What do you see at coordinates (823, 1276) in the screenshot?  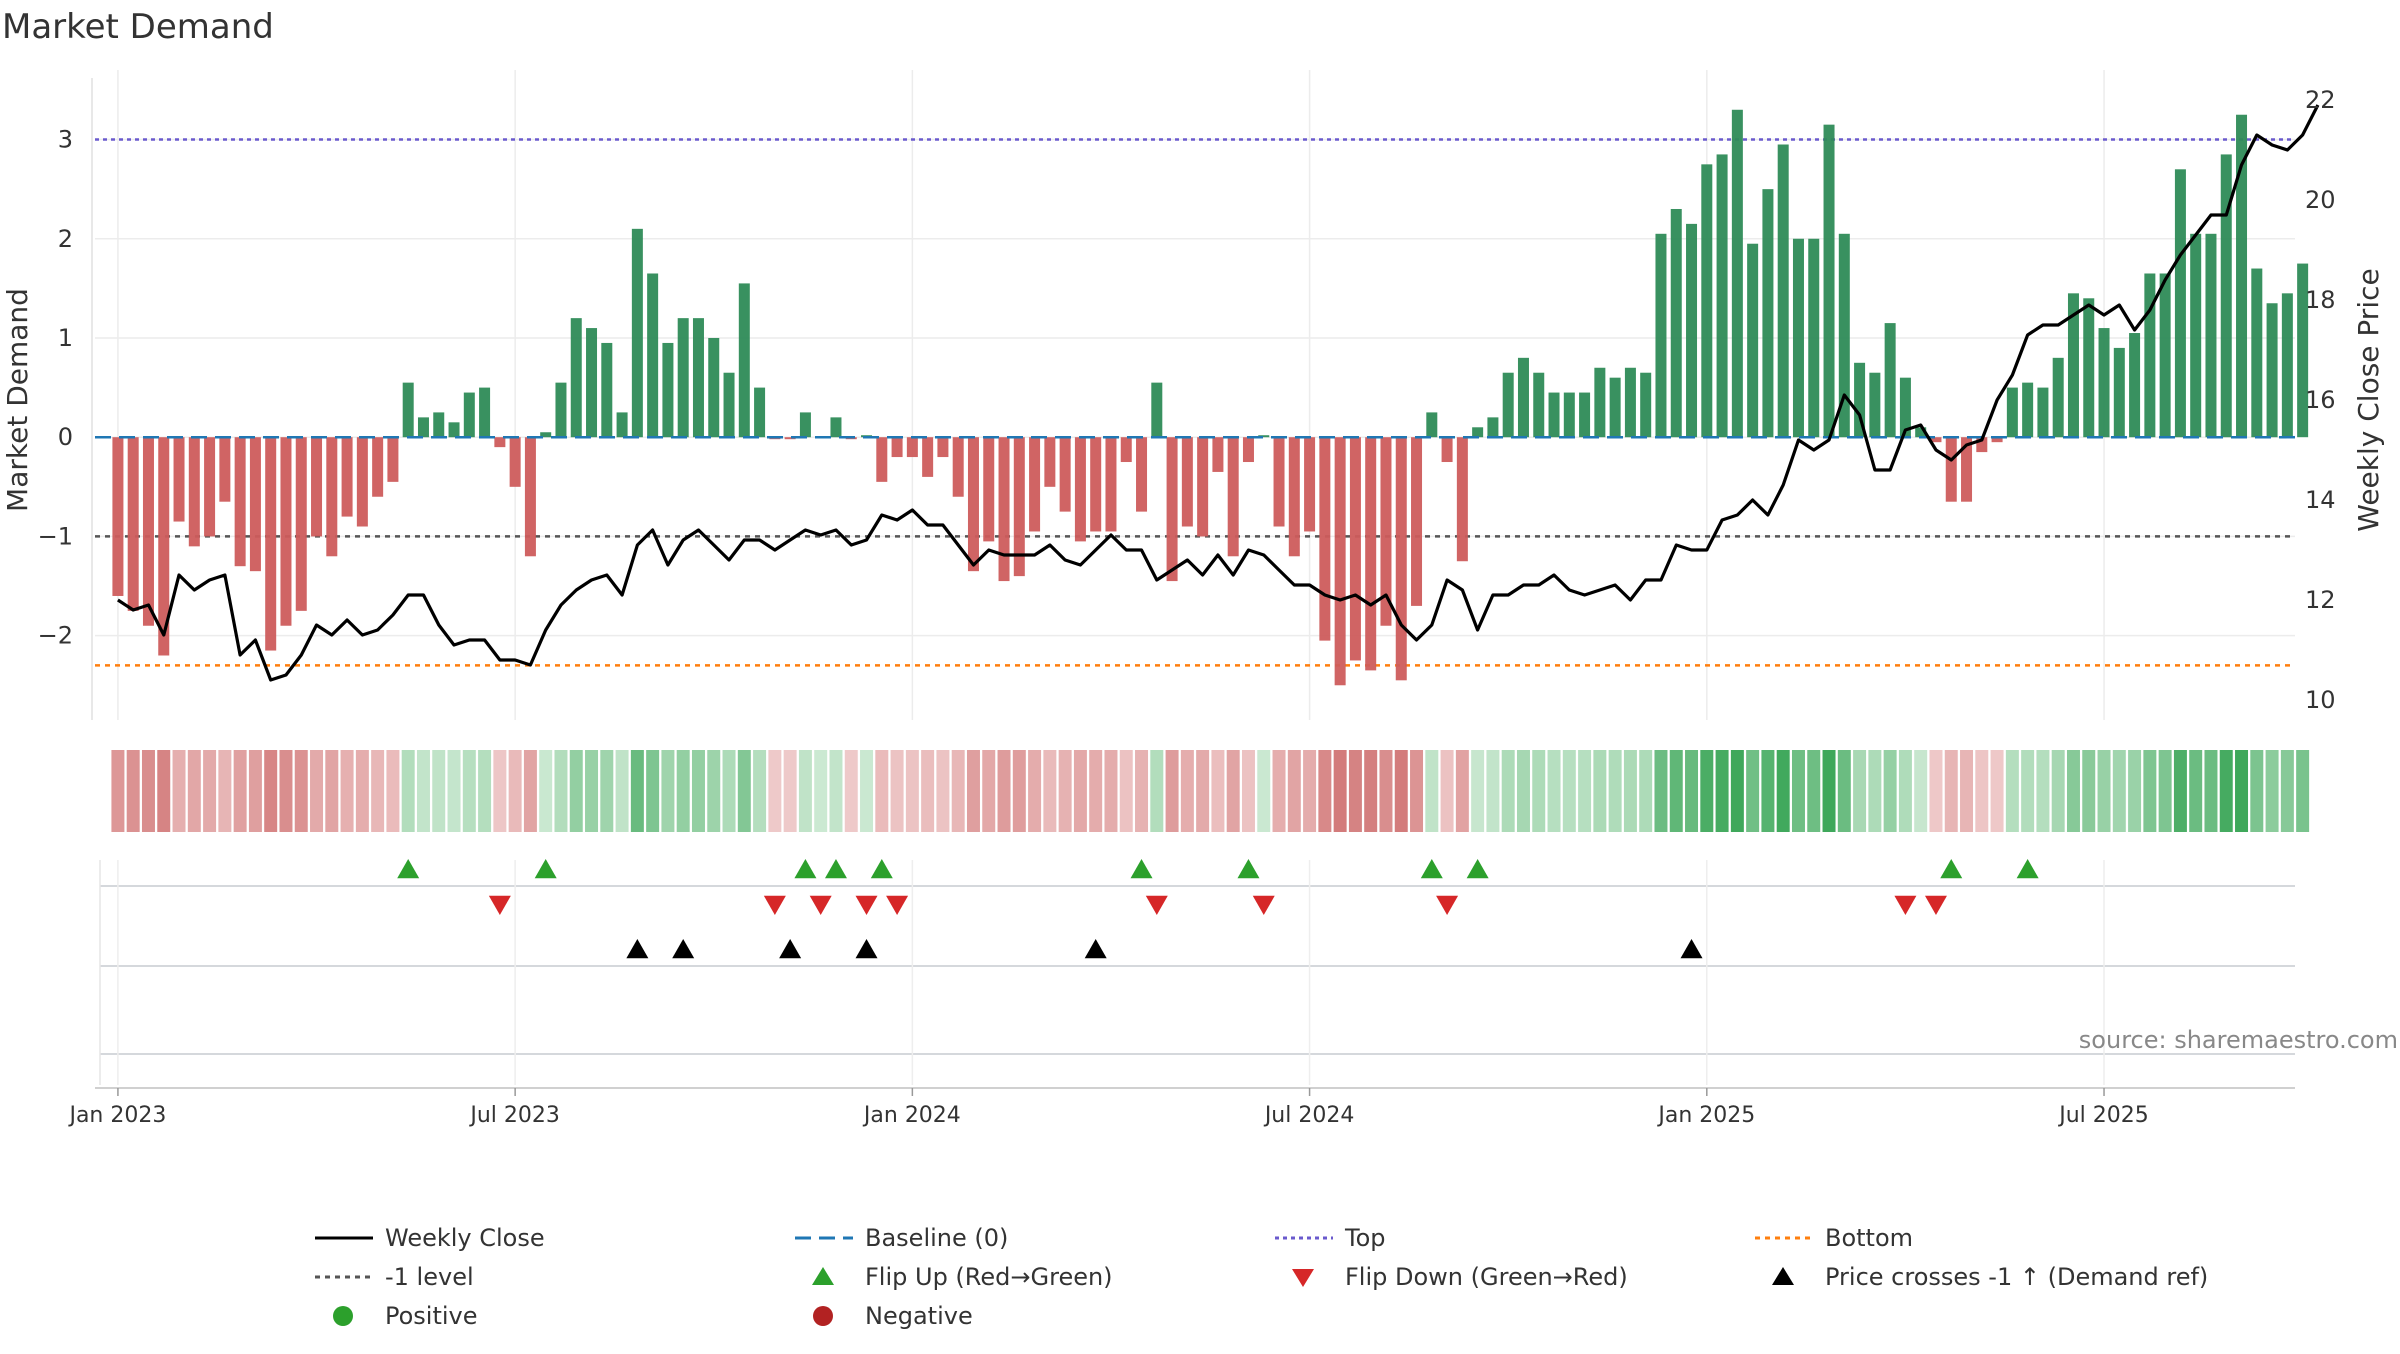 I see `flip-up-legend-icon` at bounding box center [823, 1276].